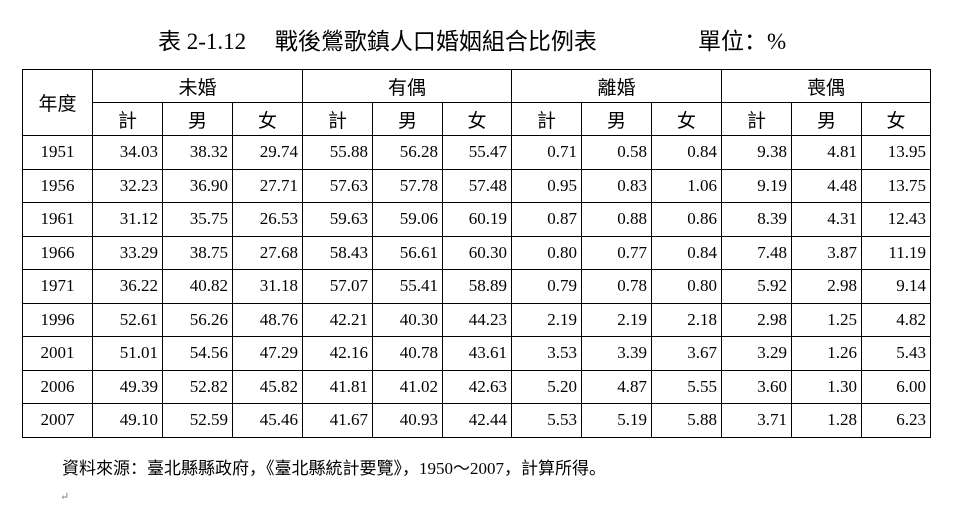 The height and width of the screenshot is (515, 955). I want to click on value-cell: 34.03, so click(127, 152).